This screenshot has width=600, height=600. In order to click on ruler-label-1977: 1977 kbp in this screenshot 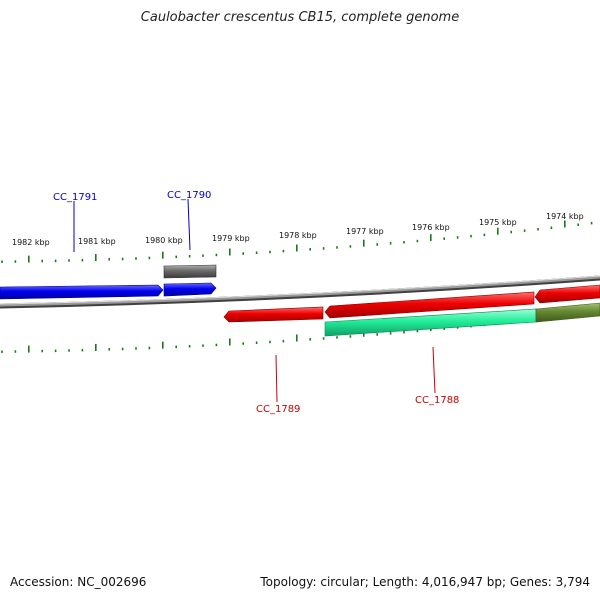, I will do `click(365, 231)`.